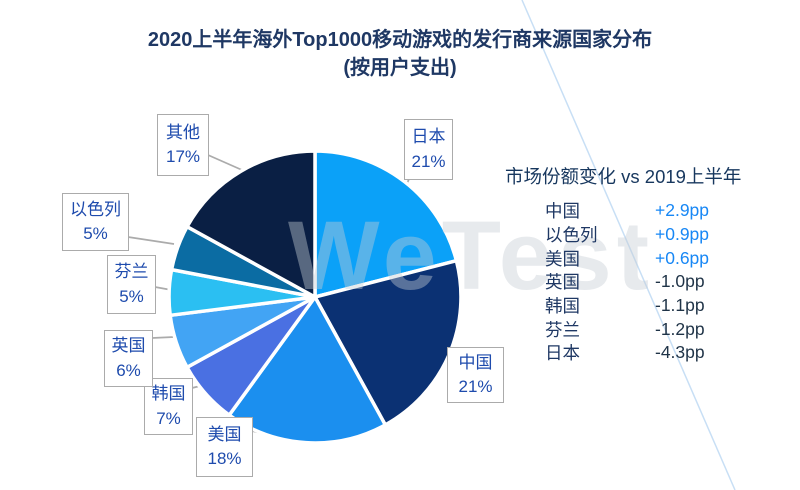 The width and height of the screenshot is (800, 490). Describe the element at coordinates (428, 137) in the screenshot. I see `pie-label-name: 日本` at that location.